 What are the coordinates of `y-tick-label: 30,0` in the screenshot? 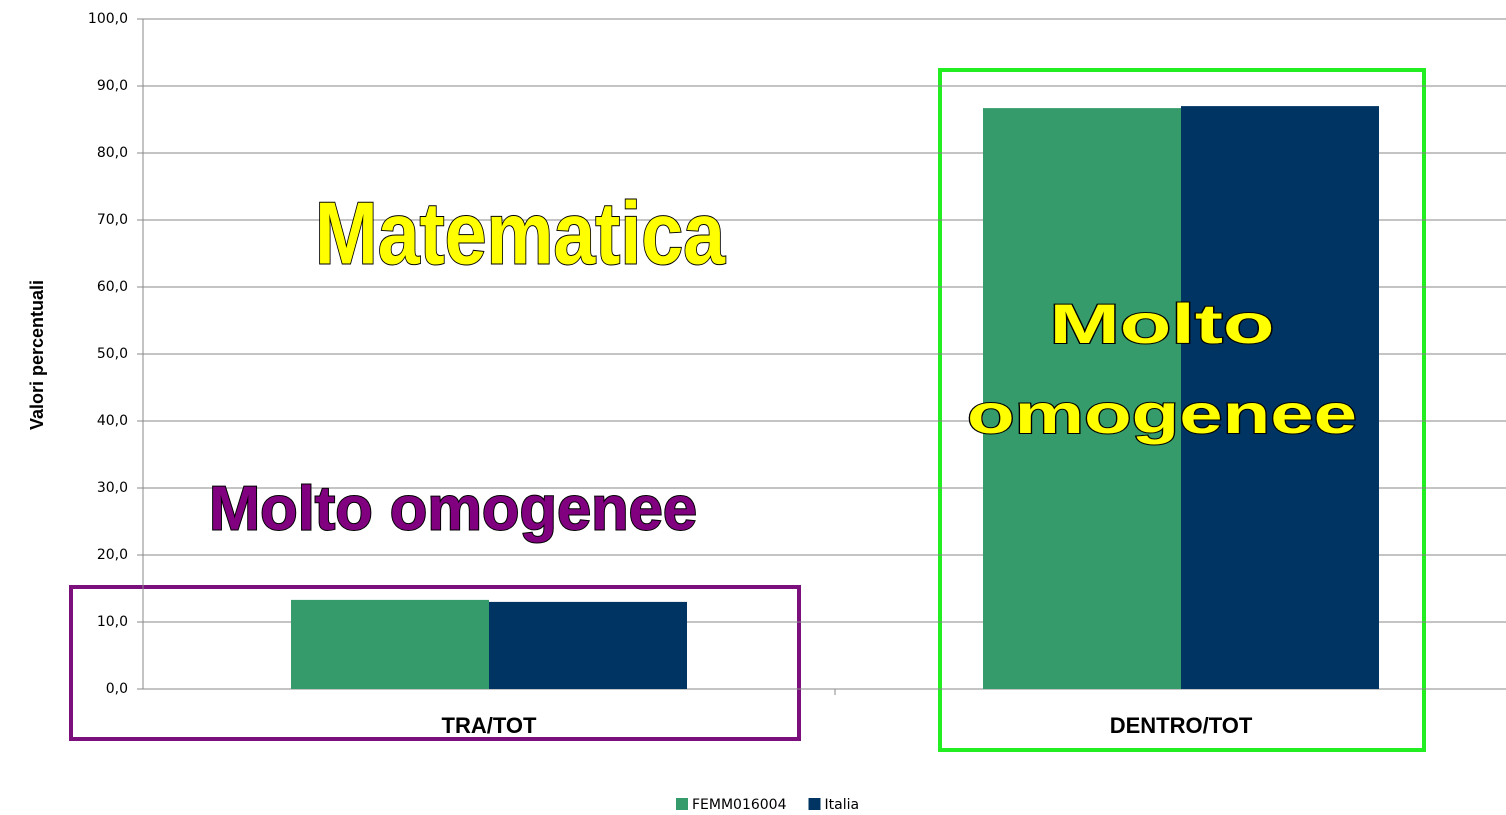 It's located at (112, 488).